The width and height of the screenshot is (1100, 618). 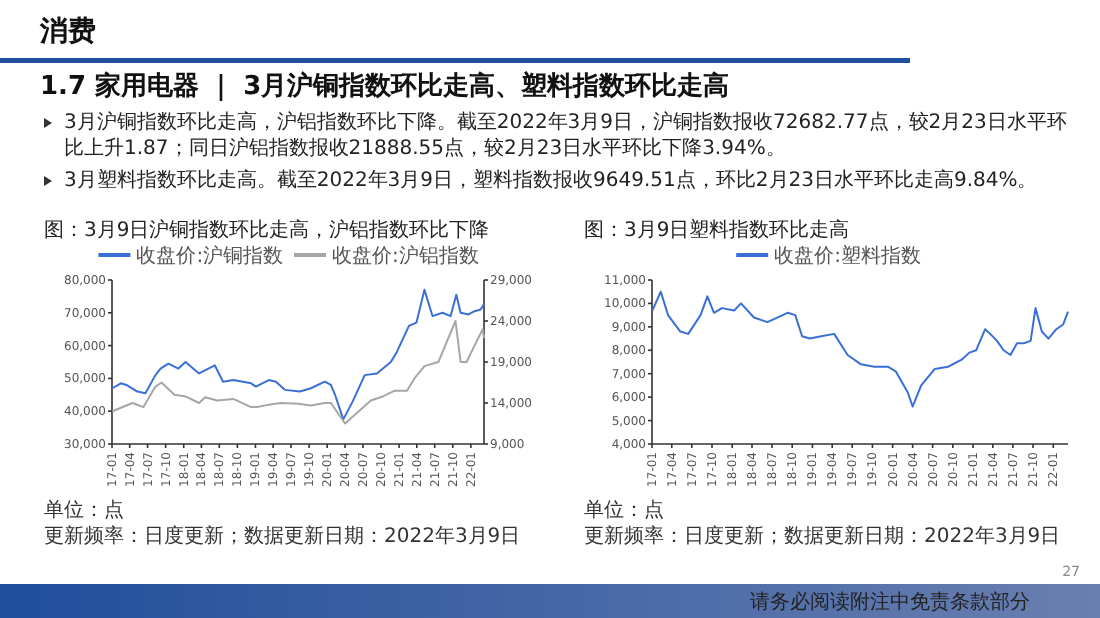 What do you see at coordinates (565, 135) in the screenshot?
I see `text: 3月沪铜指数环比走高，沪铝指数环比下降。截至2022年3月9日，沪铜指数报收72682.77点，较2月23日水平环比上升1.87；同日沪铝指数报收21888.55点，较2月23日水平环比下降3.94%。` at bounding box center [565, 135].